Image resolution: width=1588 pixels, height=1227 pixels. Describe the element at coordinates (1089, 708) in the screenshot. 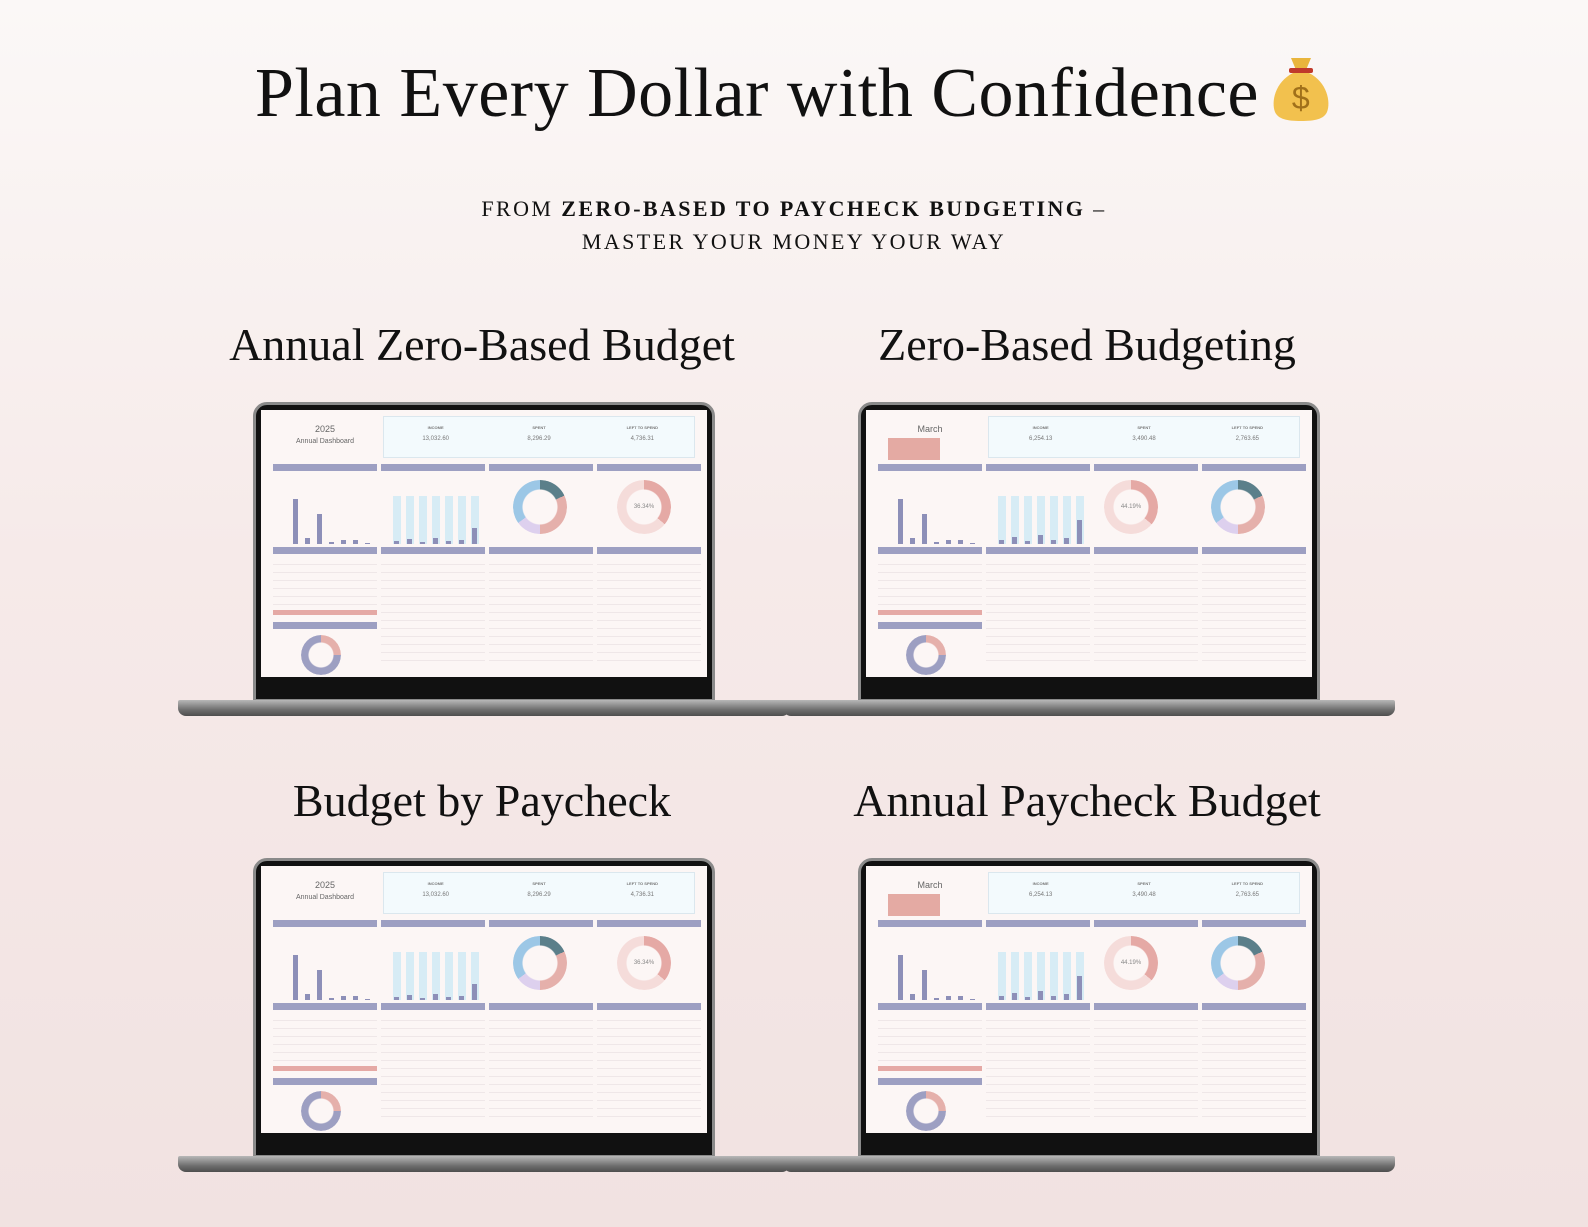

I see `laptop-base` at that location.